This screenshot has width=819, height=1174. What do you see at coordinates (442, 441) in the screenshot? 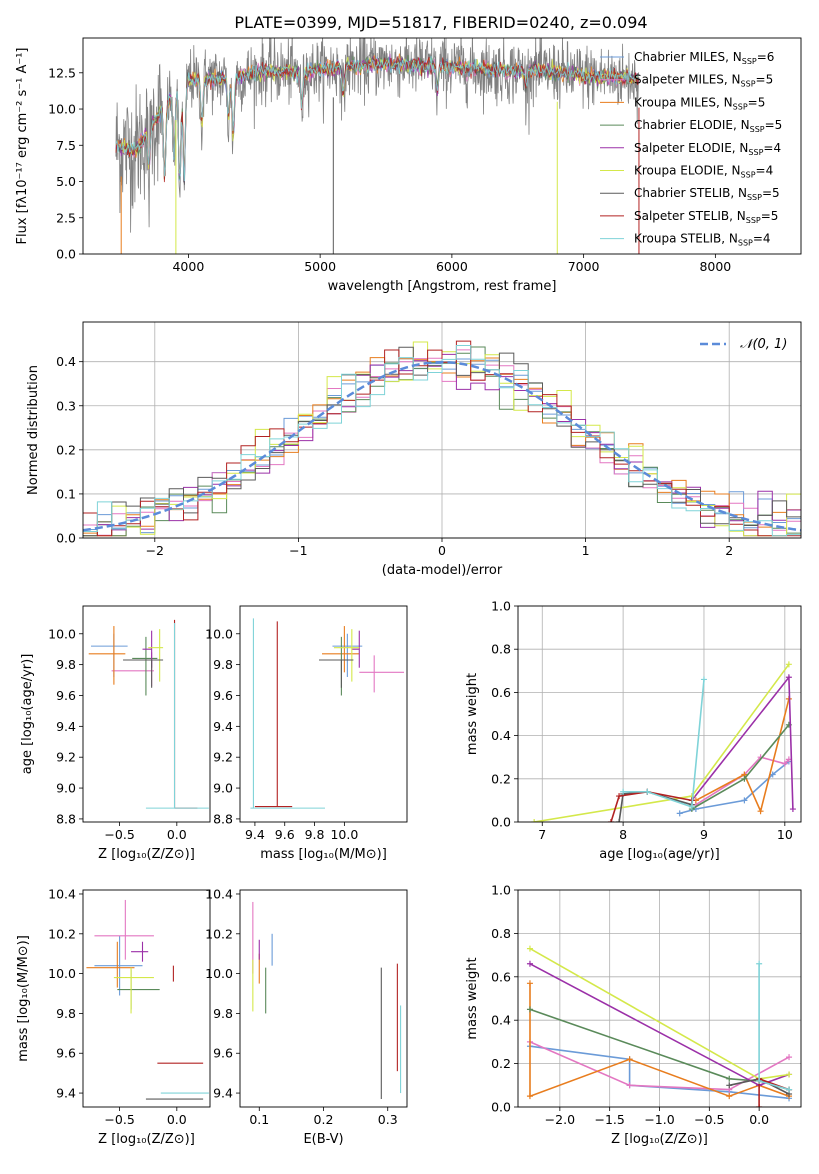
I see `histogram-kroupa-stelib` at bounding box center [442, 441].